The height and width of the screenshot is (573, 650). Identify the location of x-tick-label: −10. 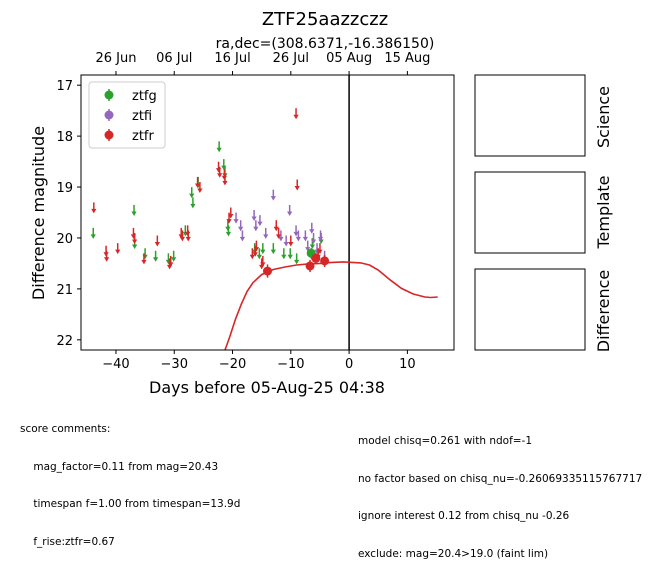
(290, 364).